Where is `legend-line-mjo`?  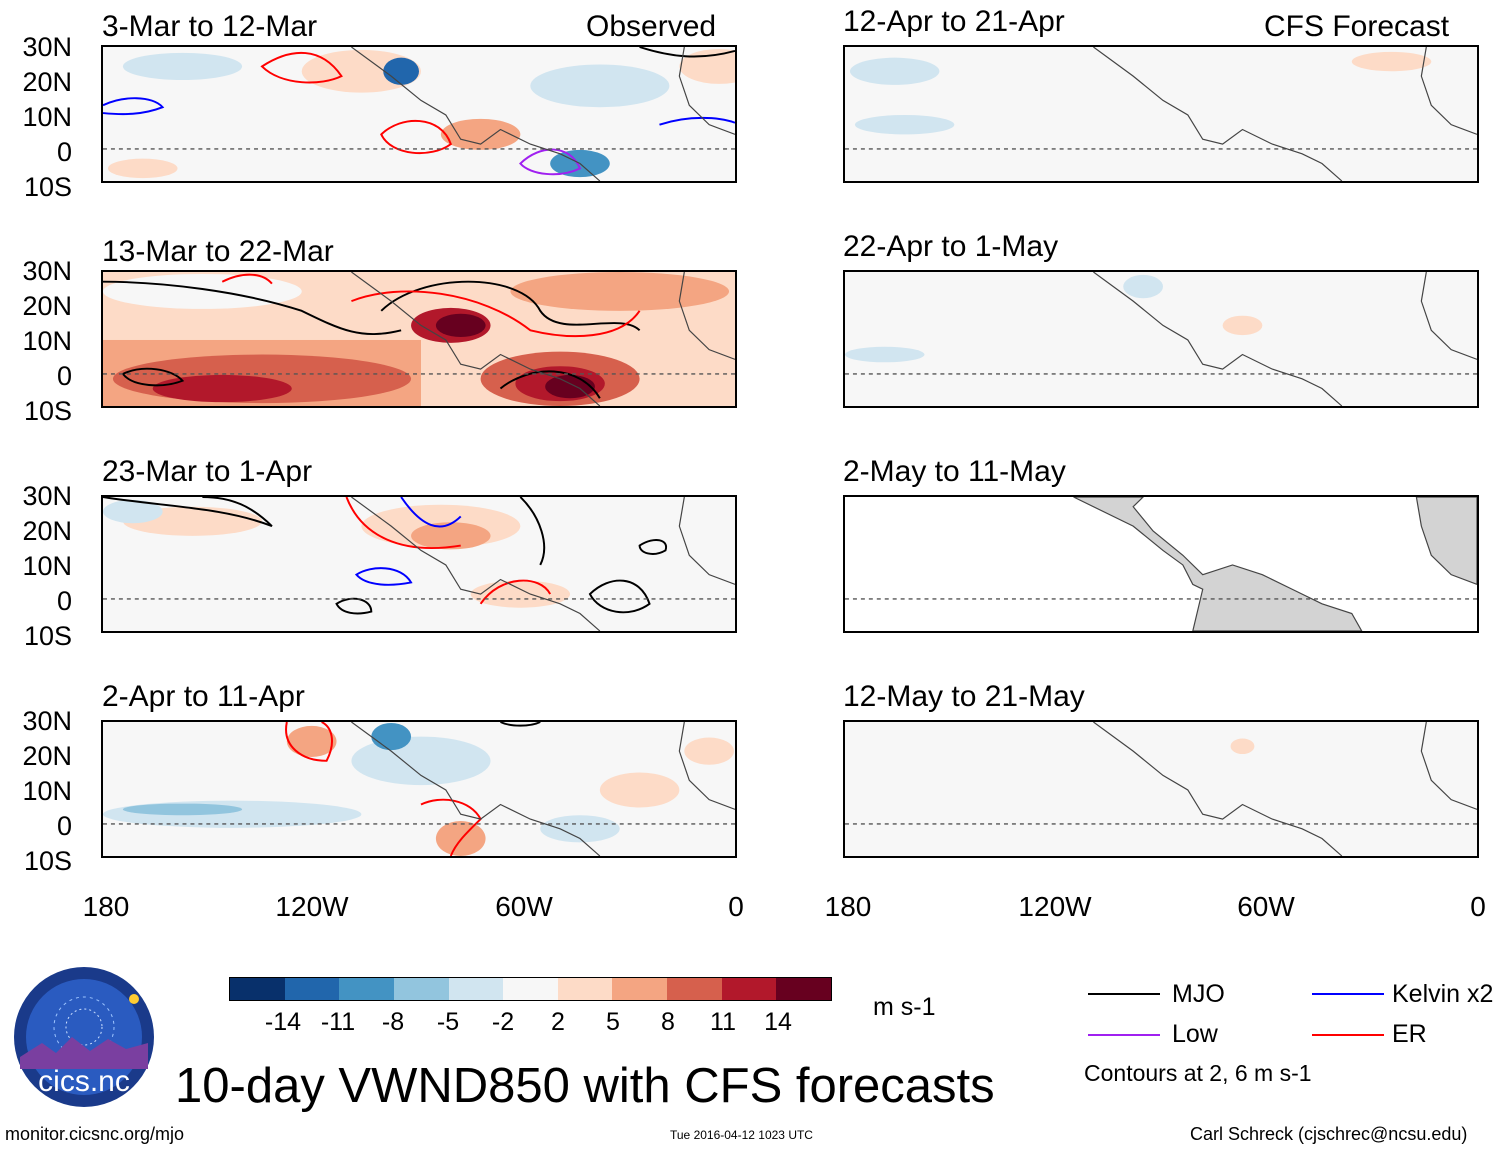 legend-line-mjo is located at coordinates (1124, 994).